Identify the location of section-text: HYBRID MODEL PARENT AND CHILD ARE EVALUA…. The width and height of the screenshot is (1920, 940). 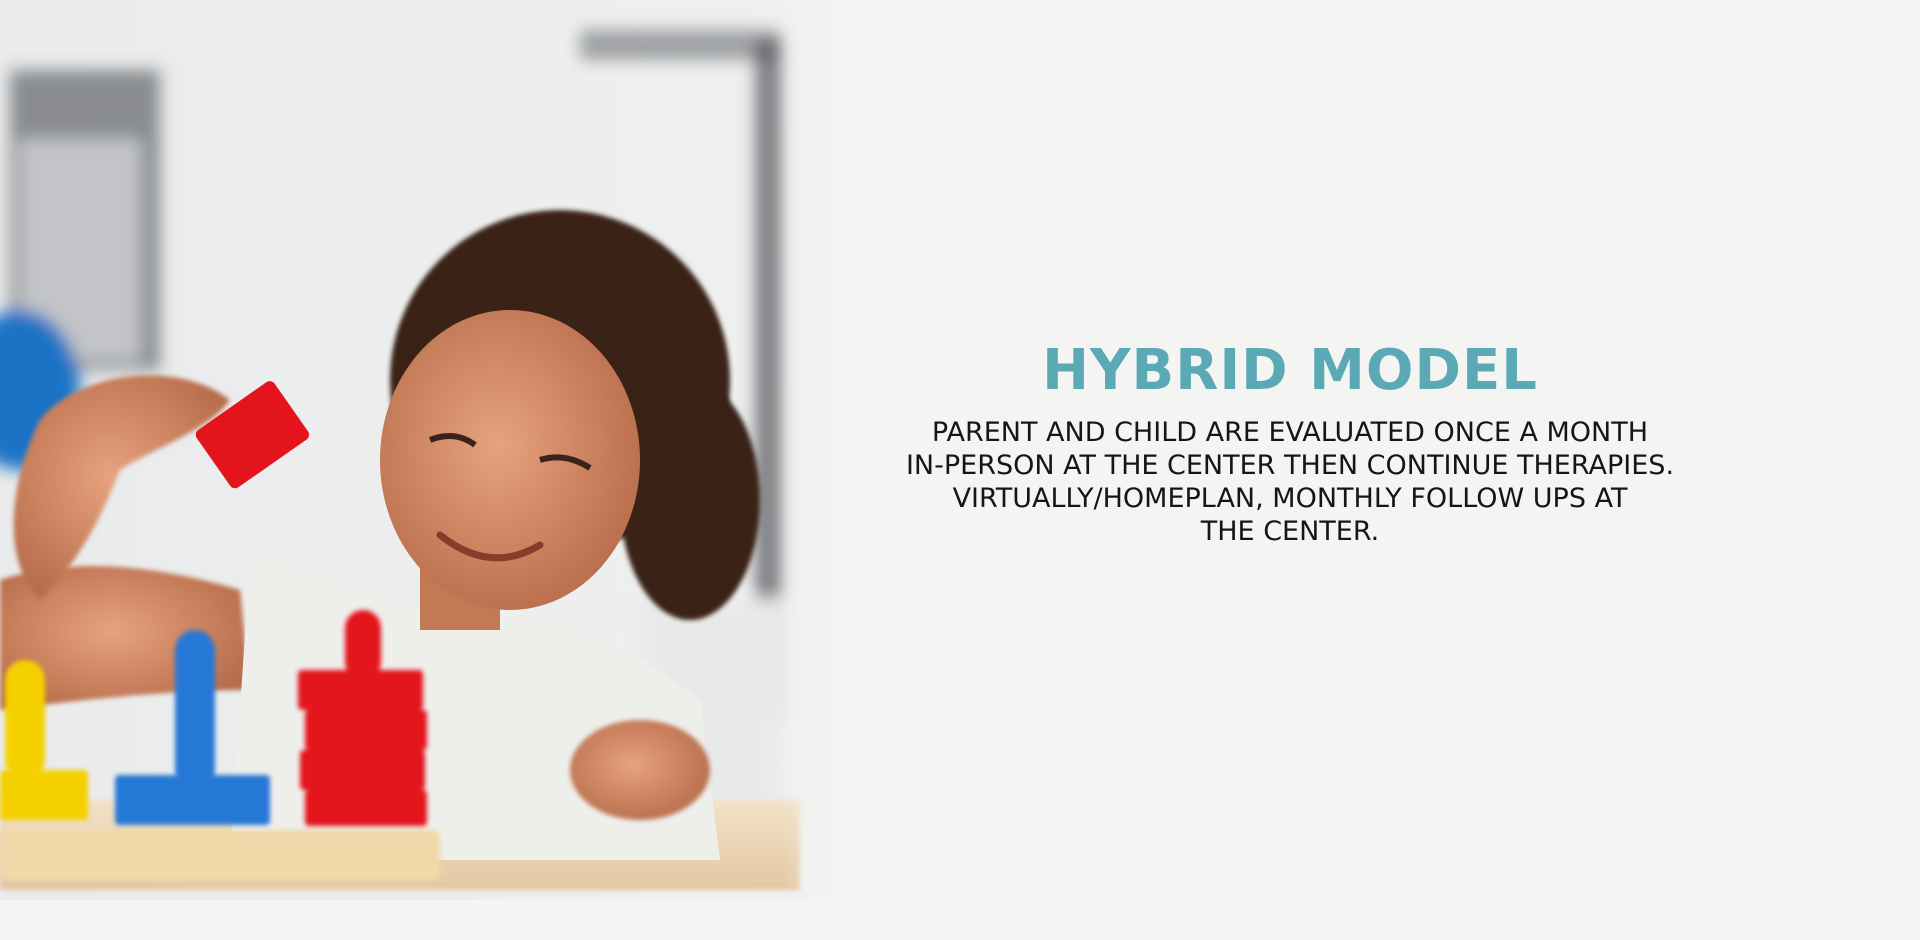
(1290, 444).